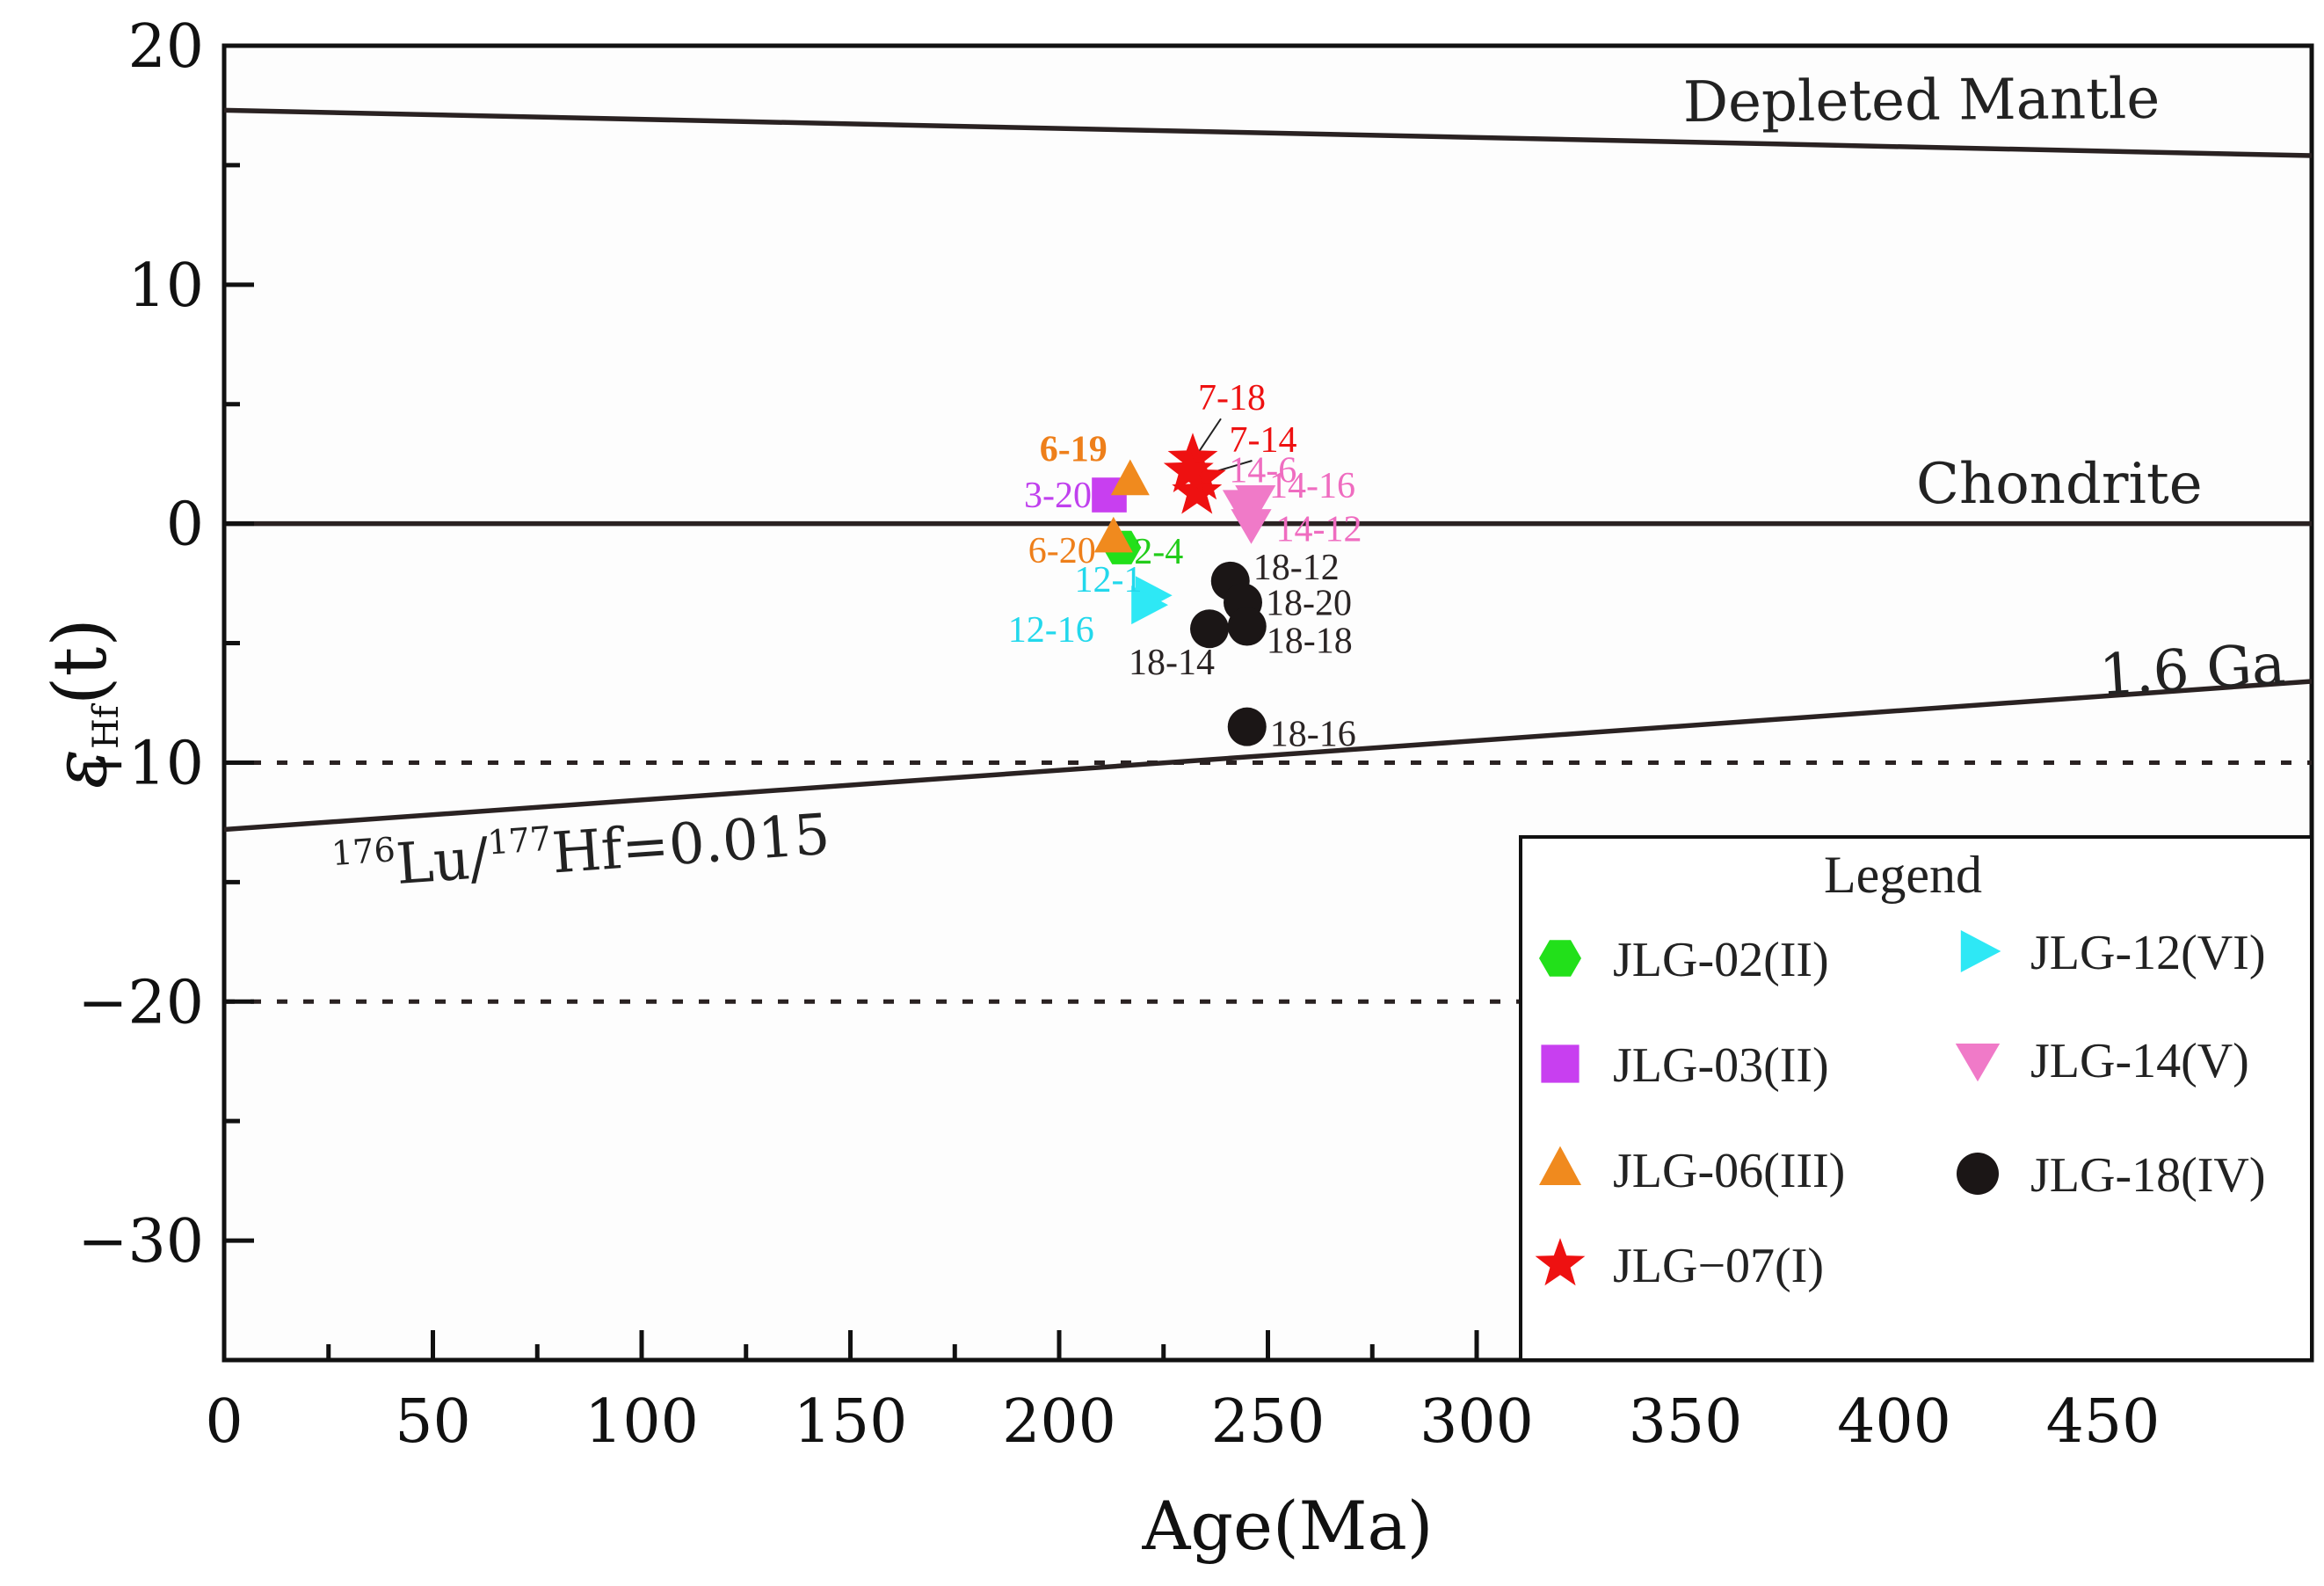  What do you see at coordinates (1172, 663) in the screenshot?
I see `point-label-18-14: 18-14` at bounding box center [1172, 663].